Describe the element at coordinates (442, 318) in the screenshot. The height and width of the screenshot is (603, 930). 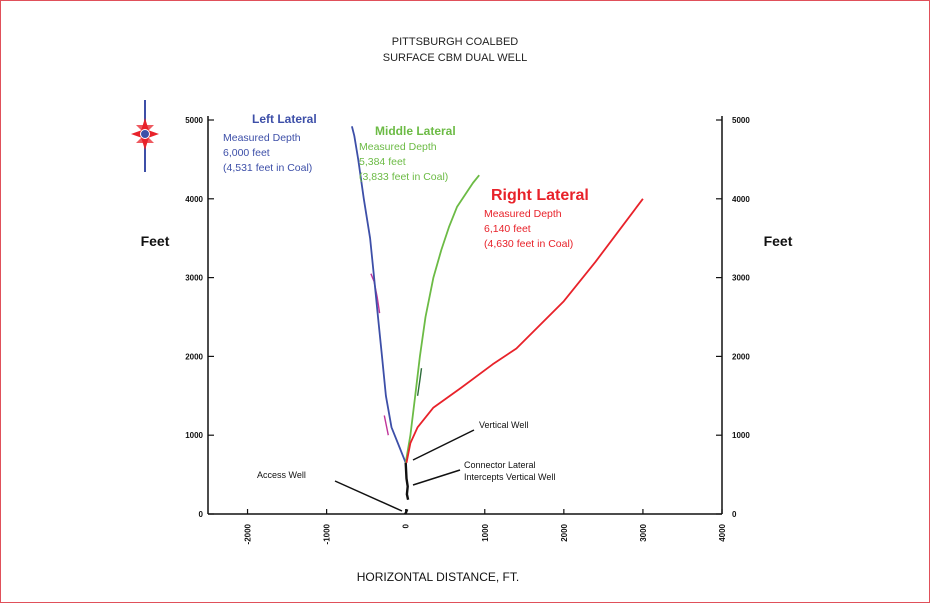
I see `middle-lateral-line` at that location.